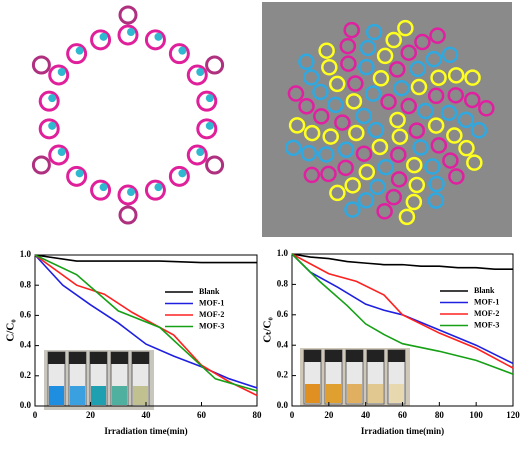  Describe the element at coordinates (147, 415) in the screenshot. I see `x-tick-label: 40` at that location.